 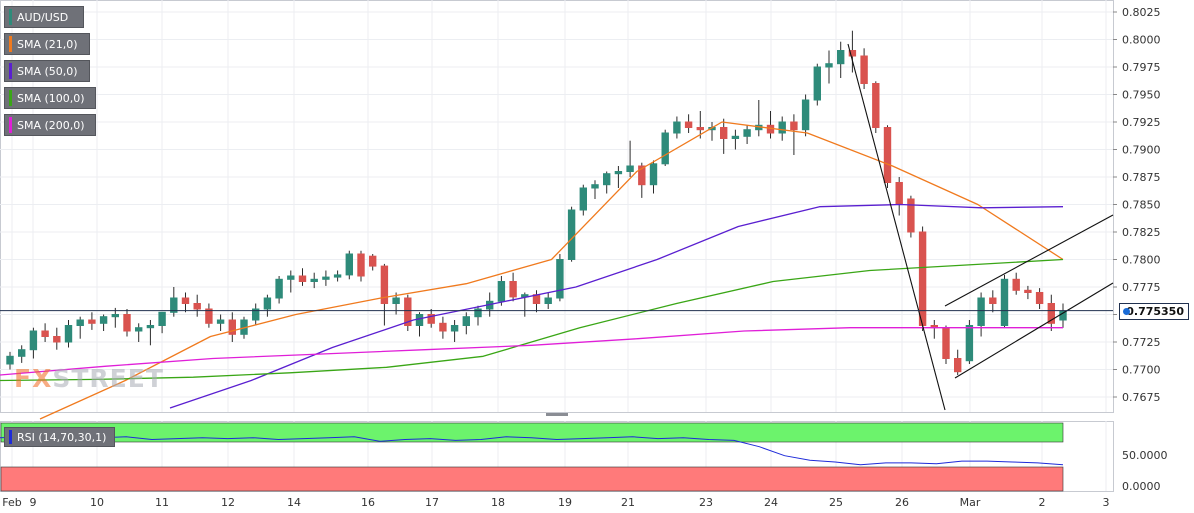 I want to click on legend-label: SMA (21,0), so click(x=47, y=44).